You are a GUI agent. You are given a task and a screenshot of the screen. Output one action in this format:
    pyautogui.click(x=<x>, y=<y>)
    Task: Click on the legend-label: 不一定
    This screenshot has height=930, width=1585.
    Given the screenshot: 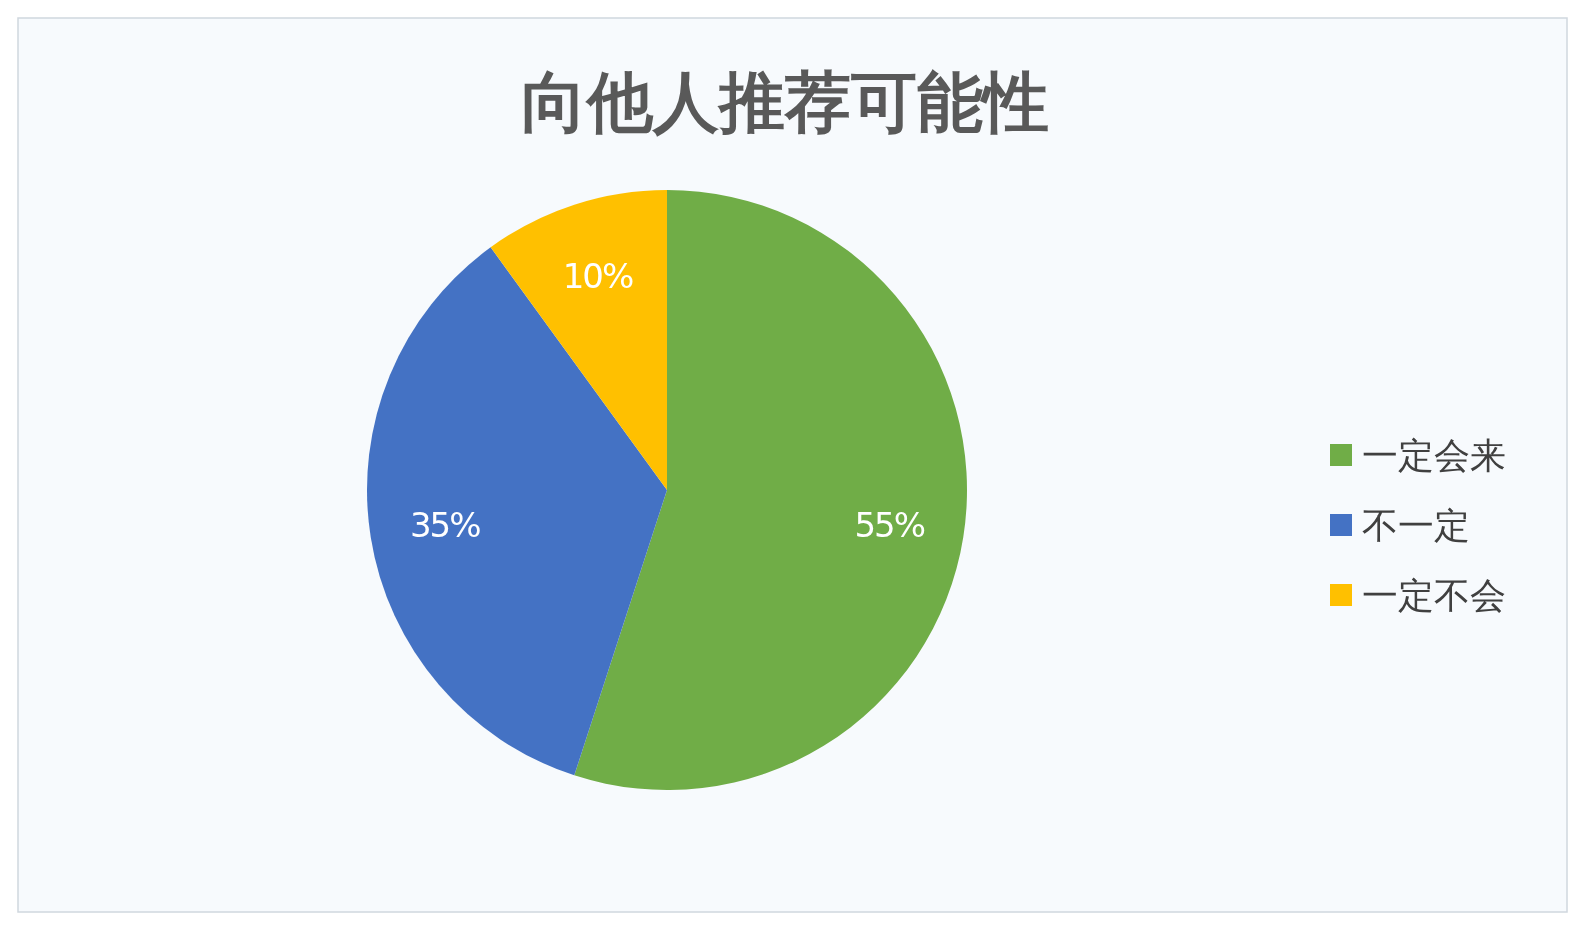 What is the action you would take?
    pyautogui.click(x=1416, y=525)
    